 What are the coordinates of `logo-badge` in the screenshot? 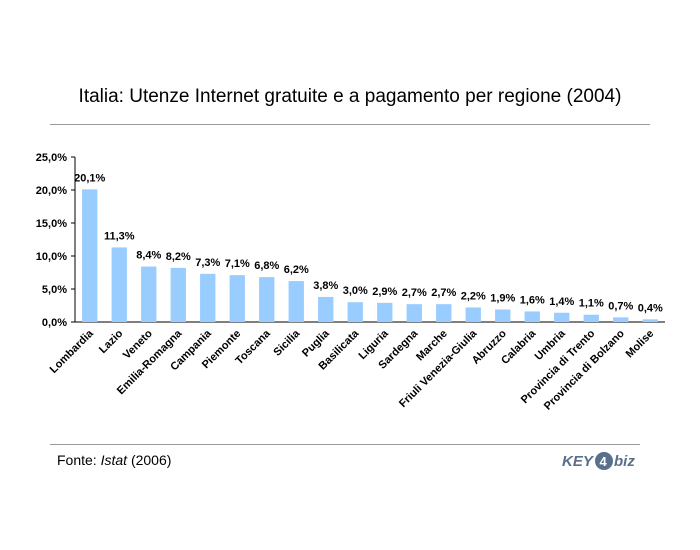 It's located at (604, 461).